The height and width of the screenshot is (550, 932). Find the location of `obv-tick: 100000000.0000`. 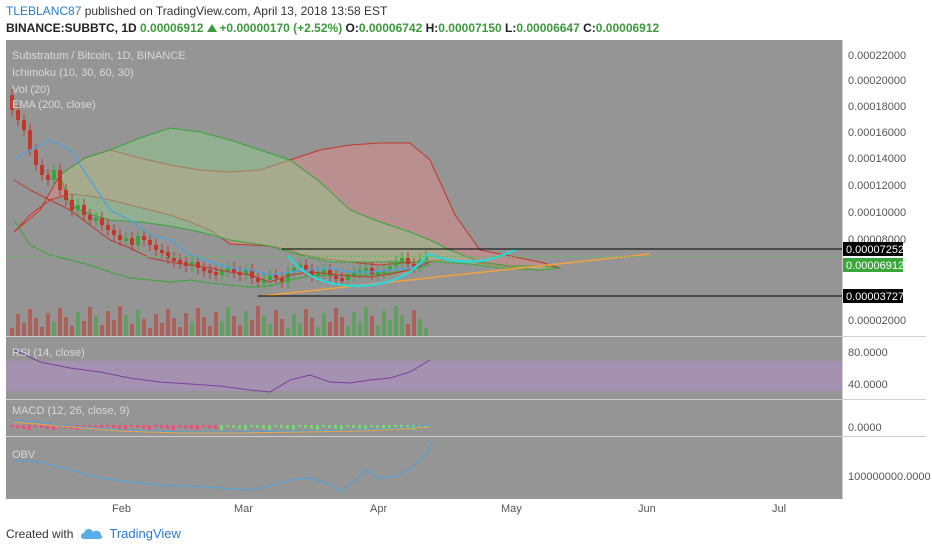

obv-tick: 100000000.0000 is located at coordinates (889, 477).